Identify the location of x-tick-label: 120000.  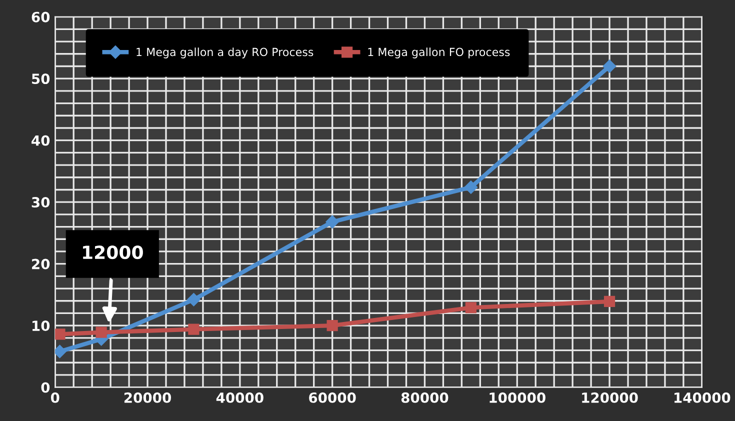
(610, 397).